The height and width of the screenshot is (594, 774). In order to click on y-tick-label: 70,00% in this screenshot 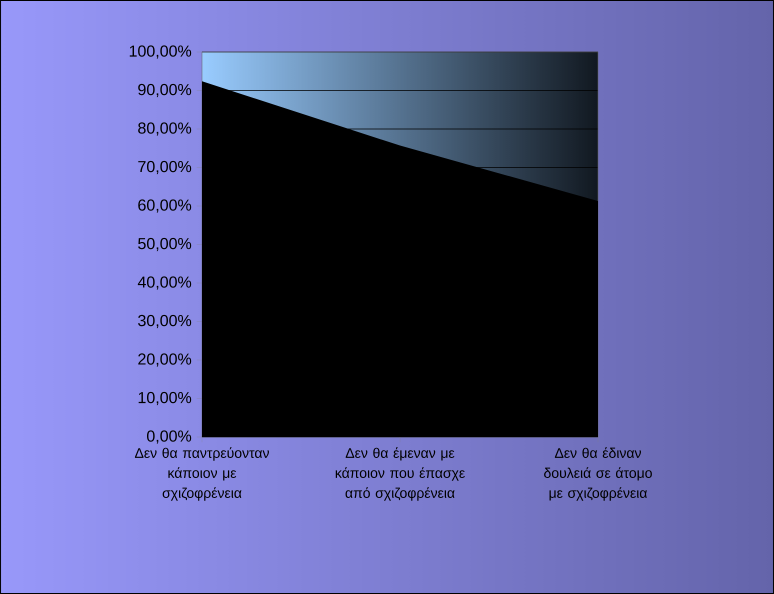, I will do `click(165, 167)`.